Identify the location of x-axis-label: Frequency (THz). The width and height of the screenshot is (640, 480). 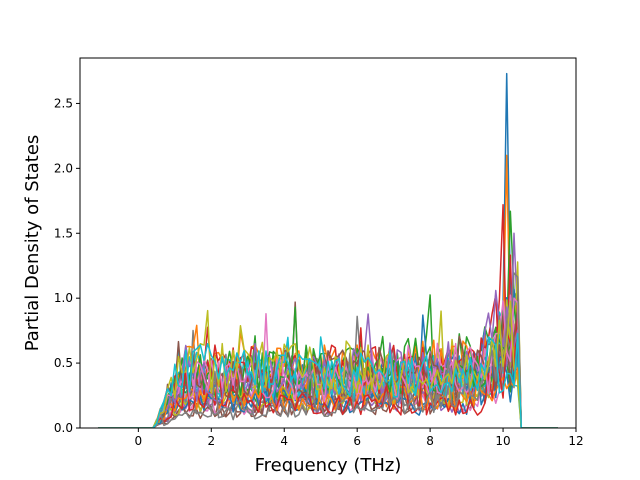
(328, 465).